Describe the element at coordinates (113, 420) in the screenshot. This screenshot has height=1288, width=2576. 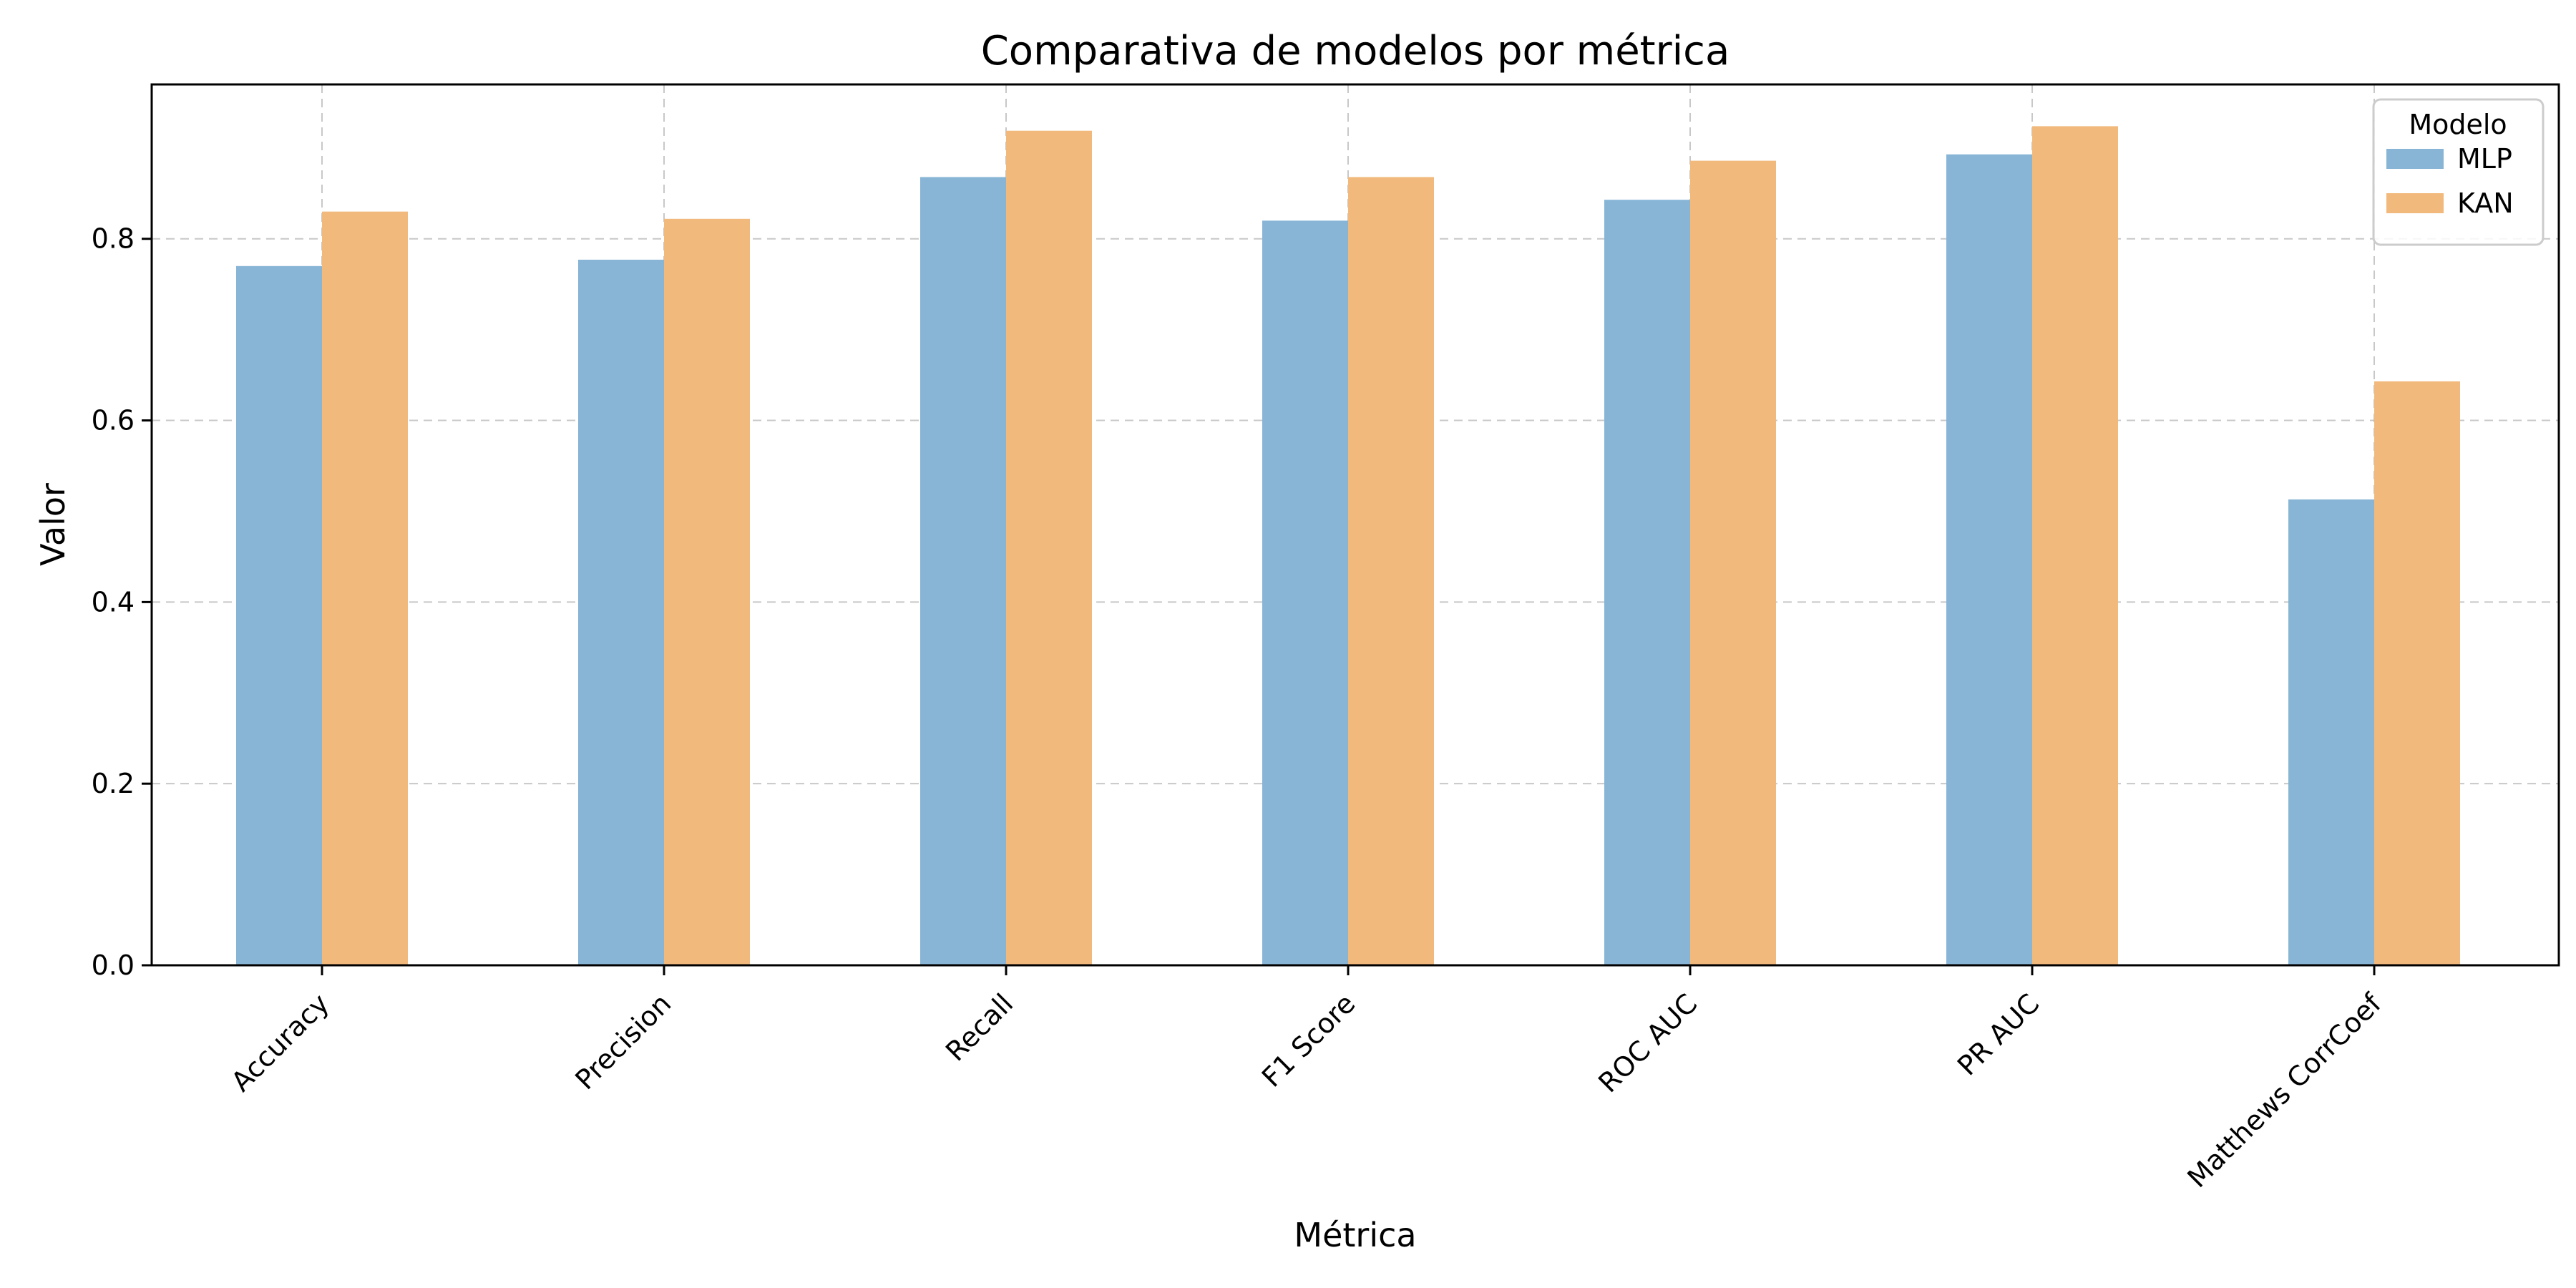
I see `y-tick-label: 0.6` at that location.